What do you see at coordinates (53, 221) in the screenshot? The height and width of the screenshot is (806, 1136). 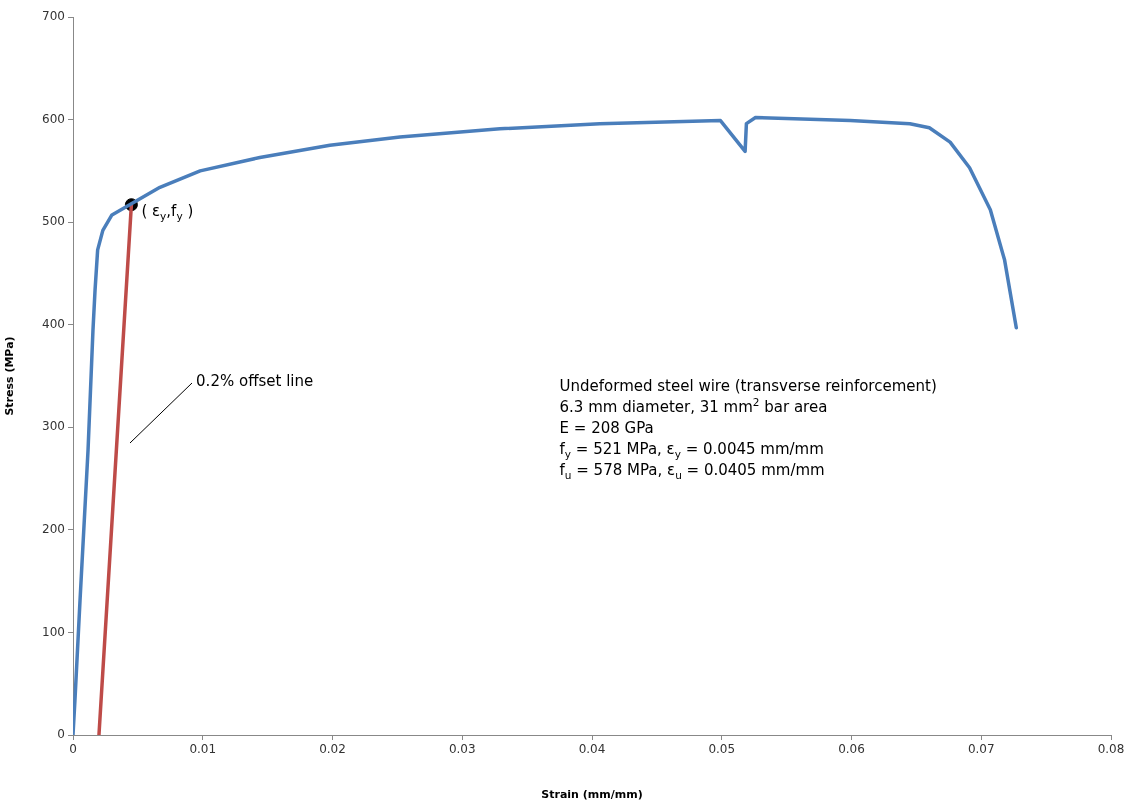 I see `y-tick-label: 500` at bounding box center [53, 221].